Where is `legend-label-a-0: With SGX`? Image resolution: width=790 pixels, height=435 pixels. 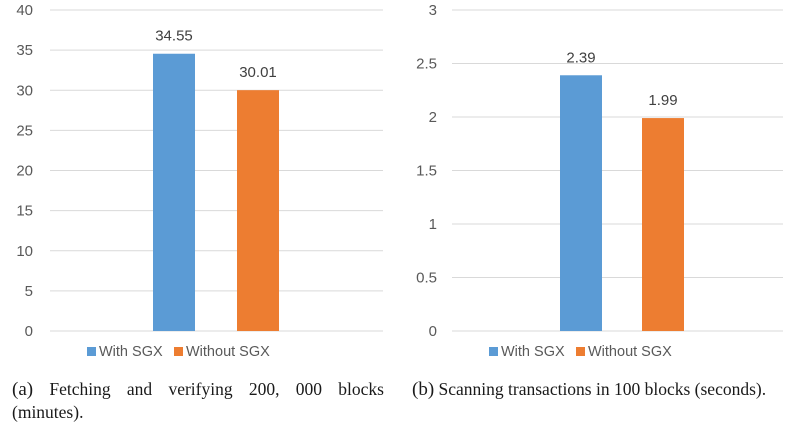 legend-label-a-0: With SGX is located at coordinates (131, 352).